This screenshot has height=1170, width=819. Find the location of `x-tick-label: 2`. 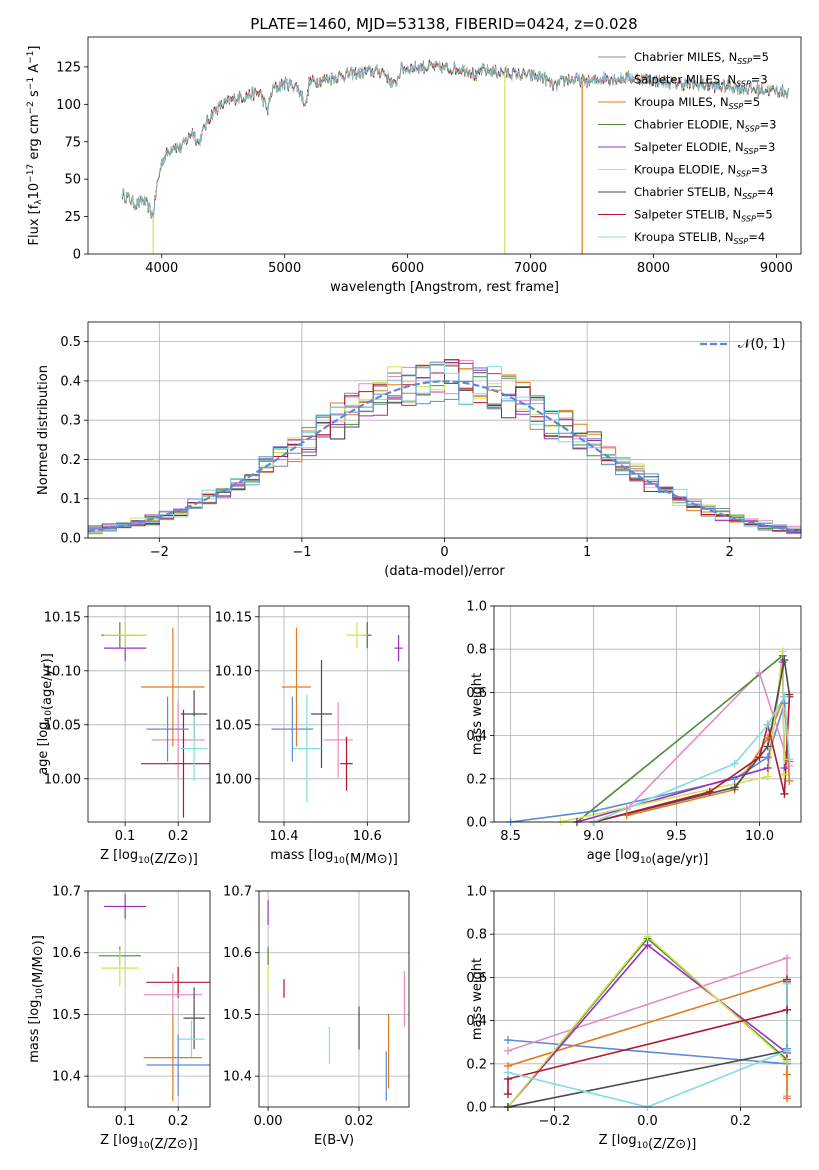

x-tick-label: 2 is located at coordinates (730, 552).